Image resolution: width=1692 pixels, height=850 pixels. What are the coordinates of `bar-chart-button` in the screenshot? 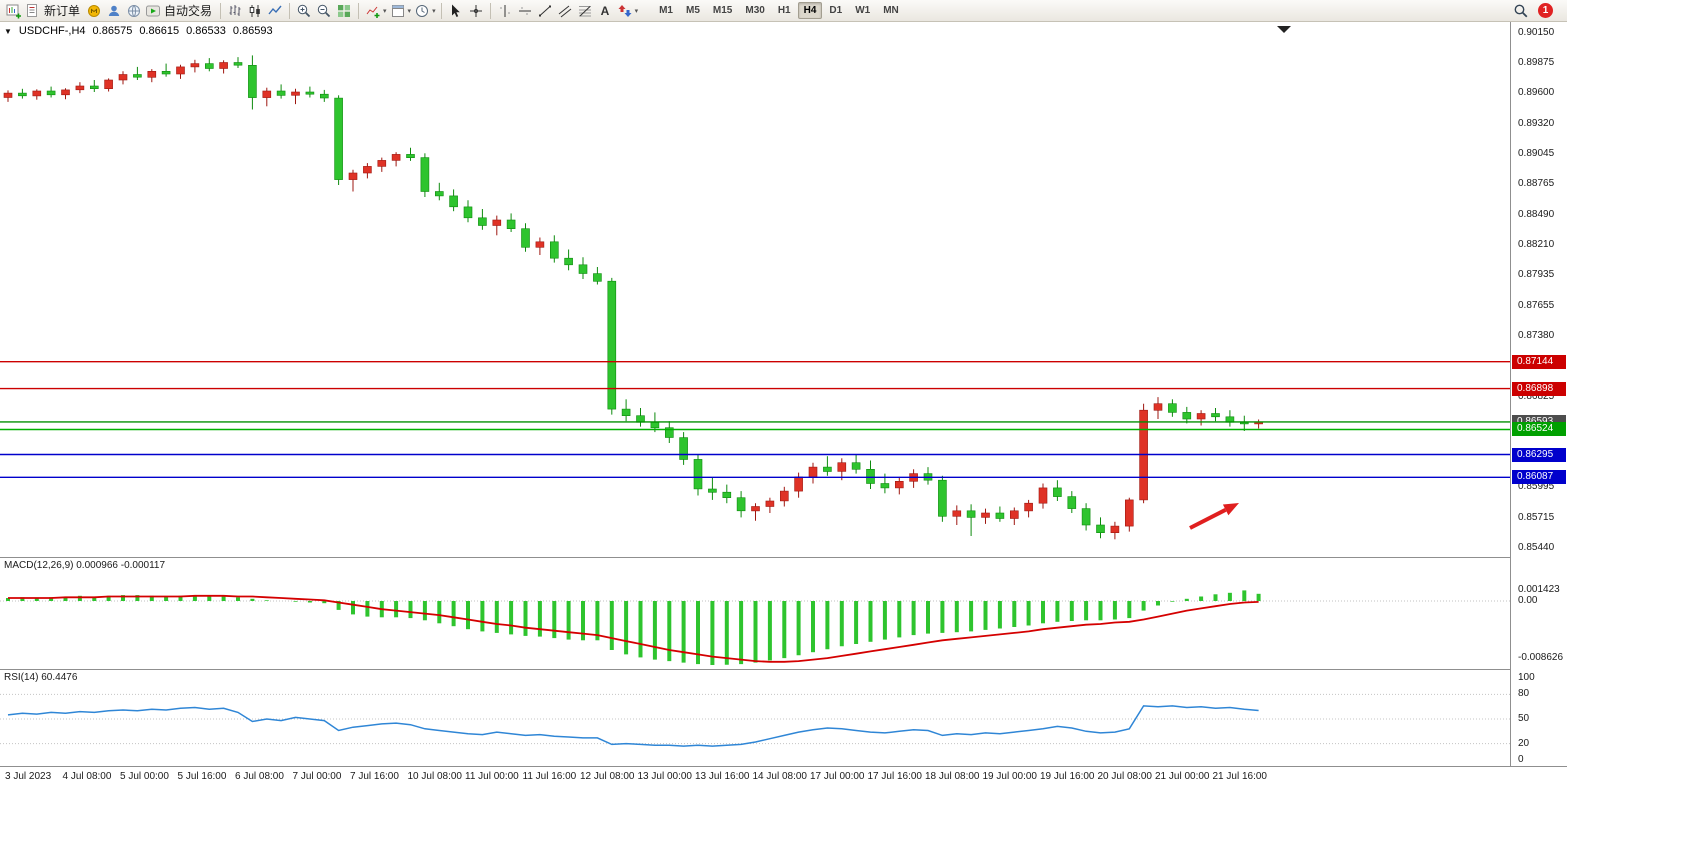 It's located at (235, 11).